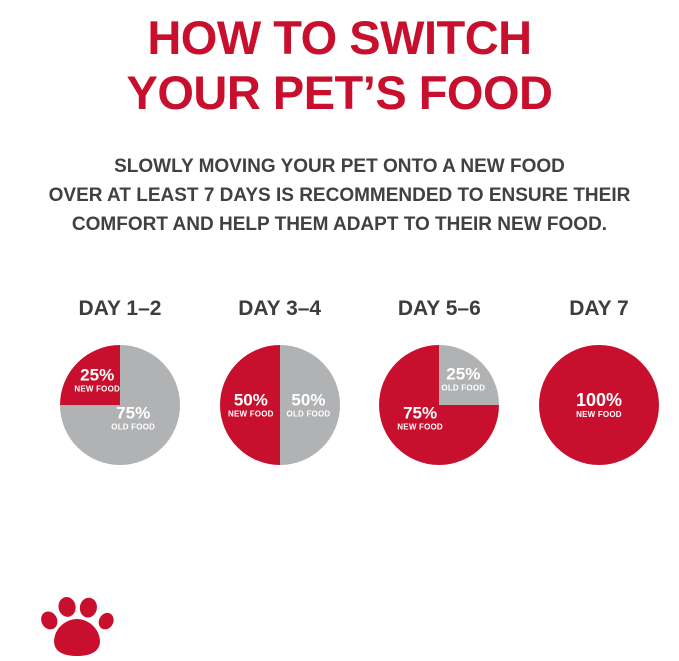 Image resolution: width=679 pixels, height=661 pixels. I want to click on day-column-1-2: DAY 1–2 25% NEW FOOD 75% OLD FOOD, so click(120, 381).